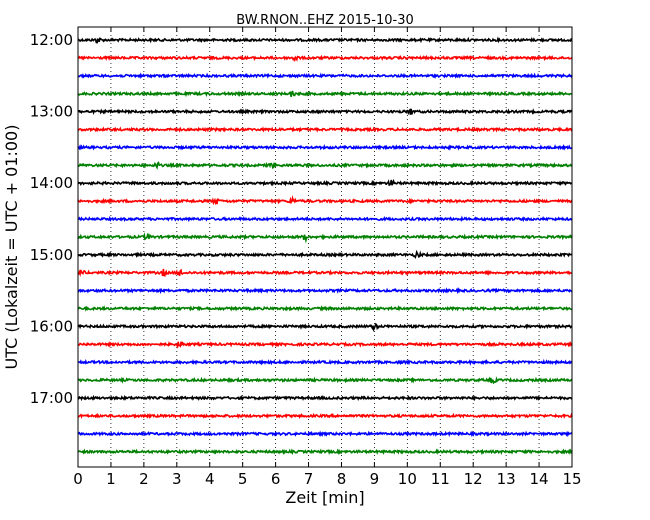  Describe the element at coordinates (506, 479) in the screenshot. I see `x-tick-label: 13` at that location.